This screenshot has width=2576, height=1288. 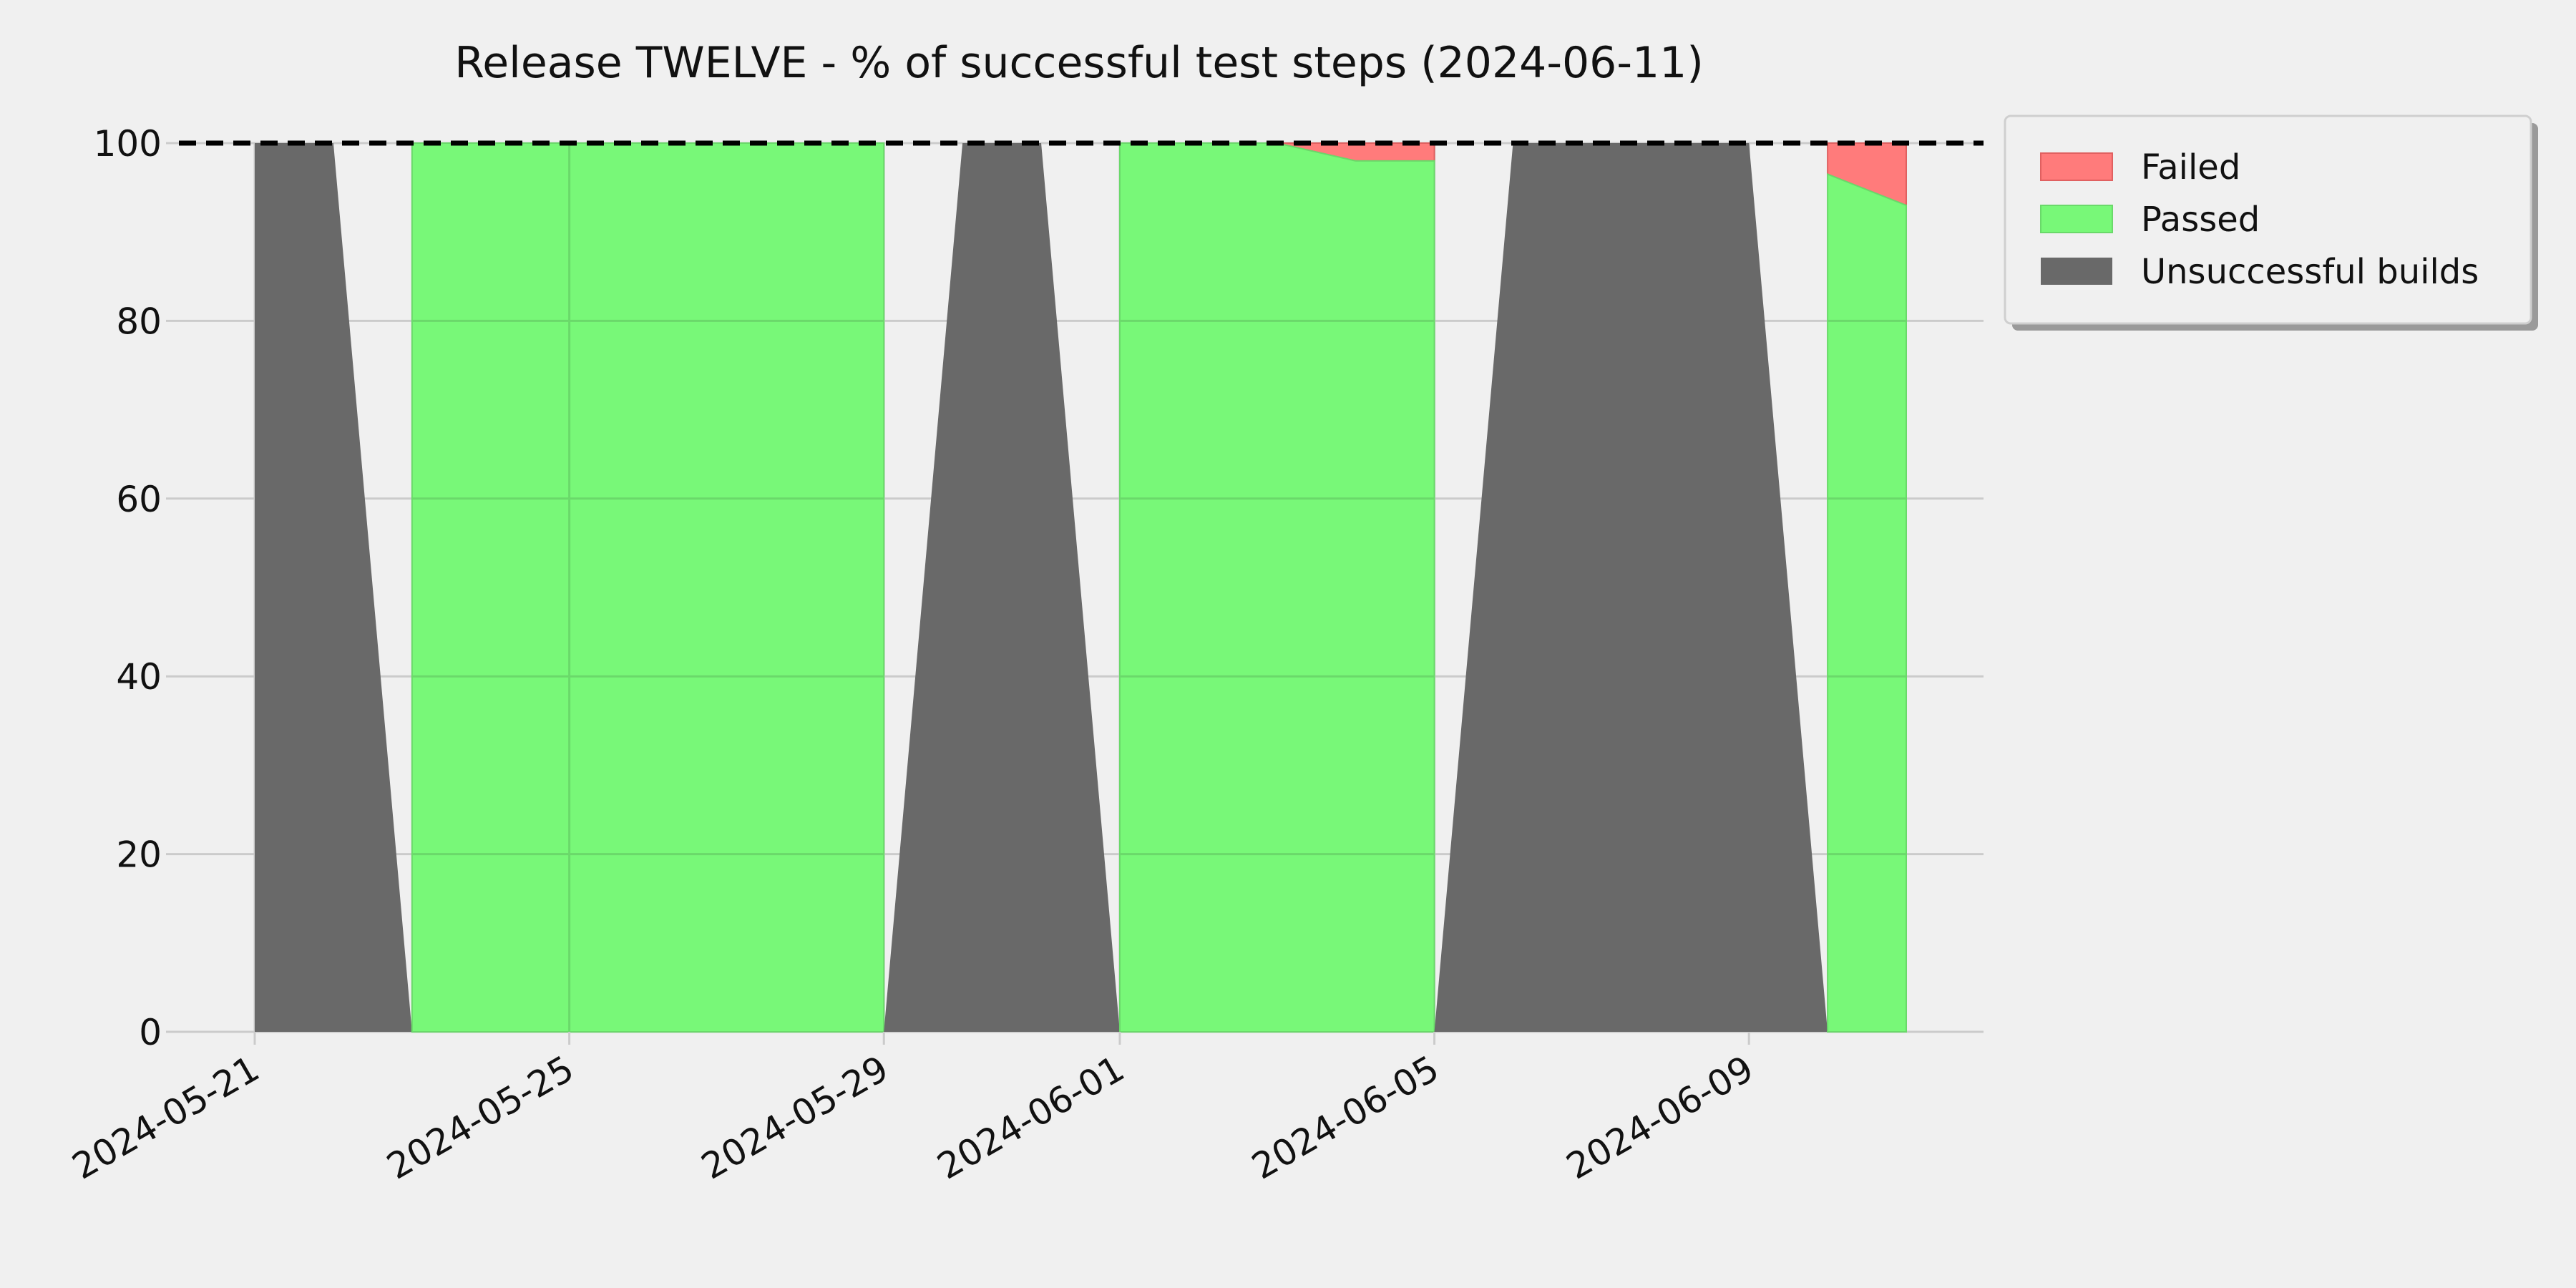 I want to click on legend: Failed Passed Unsuccessful builds, so click(x=2271, y=222).